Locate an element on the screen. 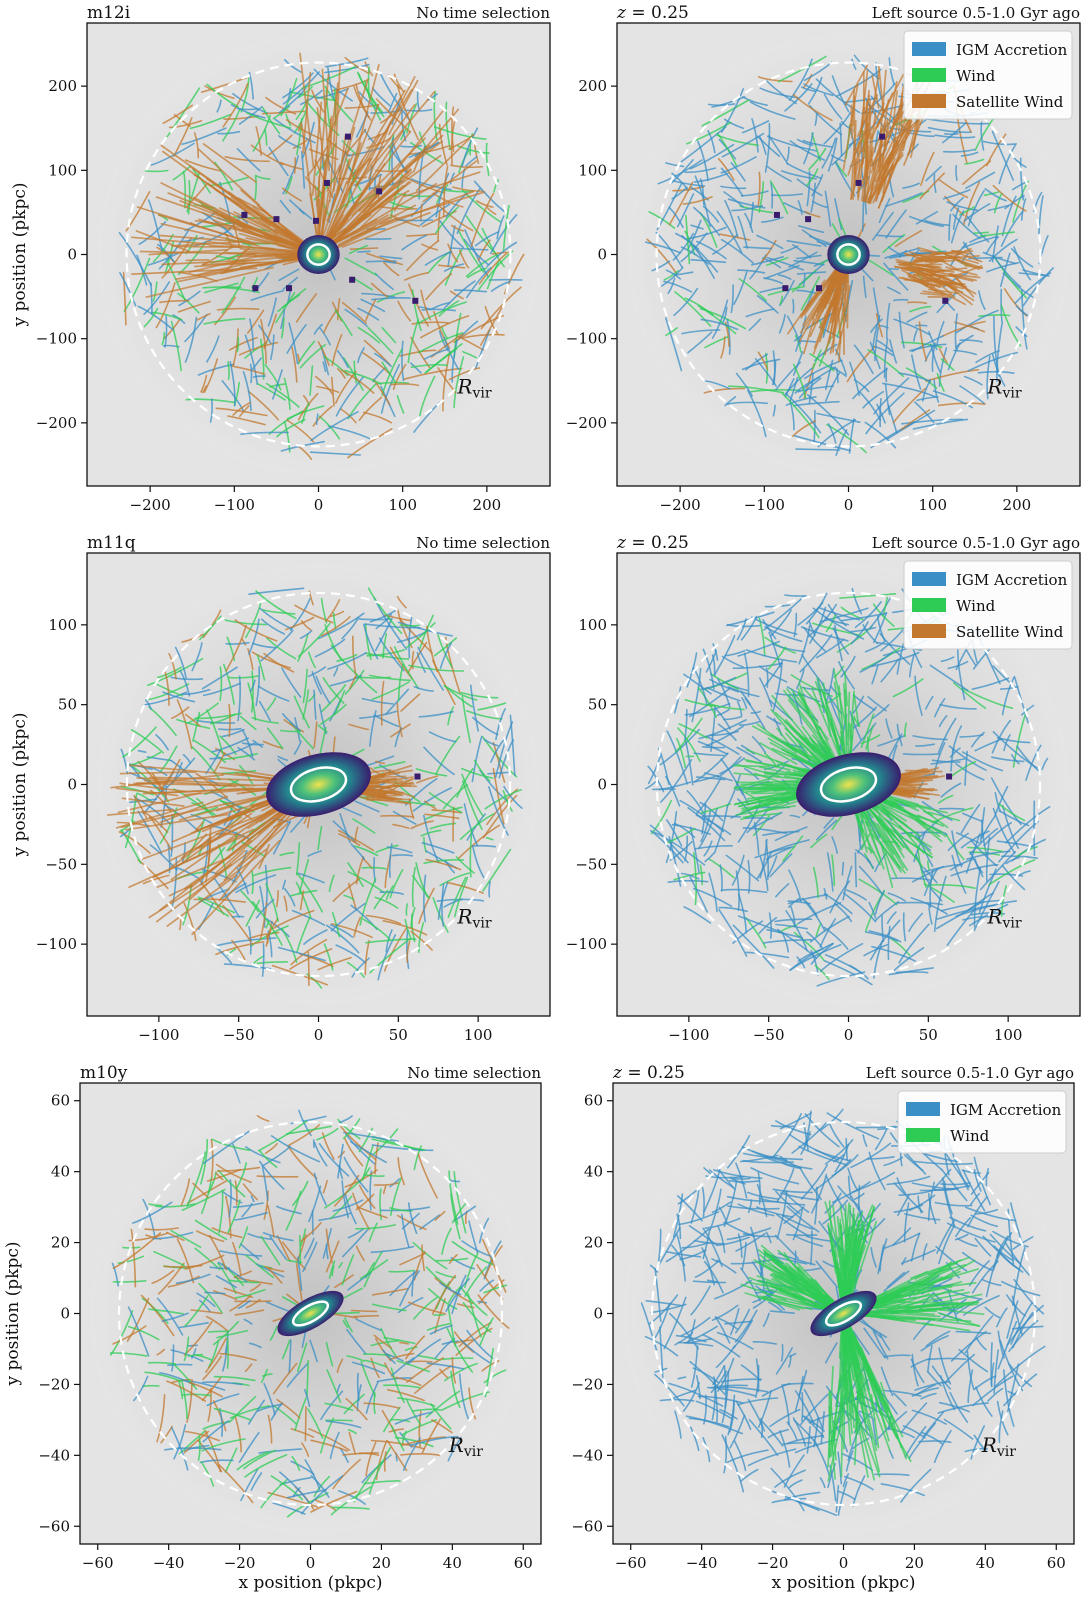 The width and height of the screenshot is (1085, 1603). panel-right-title: Left source 0.5-1.0 Gyr ago is located at coordinates (970, 1073).